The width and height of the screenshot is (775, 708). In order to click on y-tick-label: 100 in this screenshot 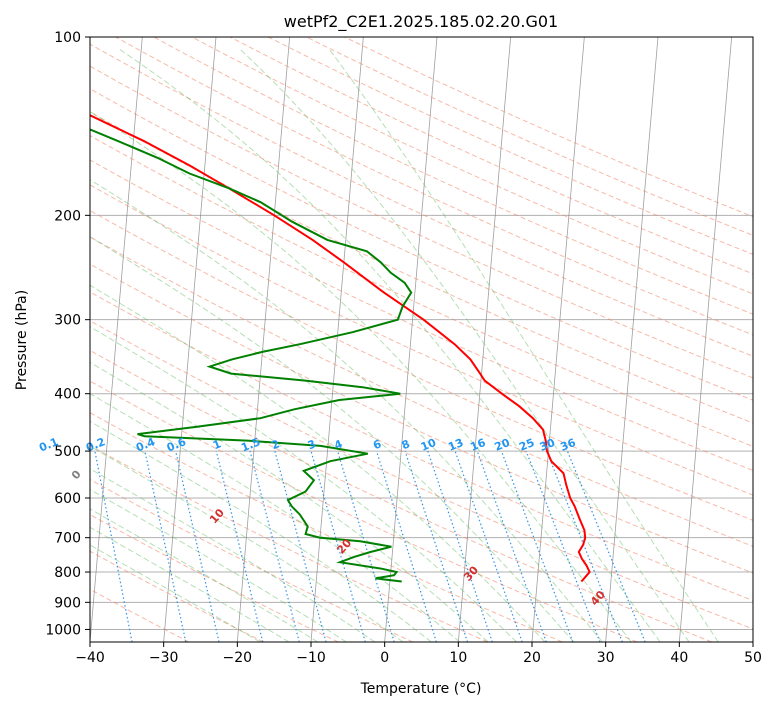, I will do `click(67, 38)`.